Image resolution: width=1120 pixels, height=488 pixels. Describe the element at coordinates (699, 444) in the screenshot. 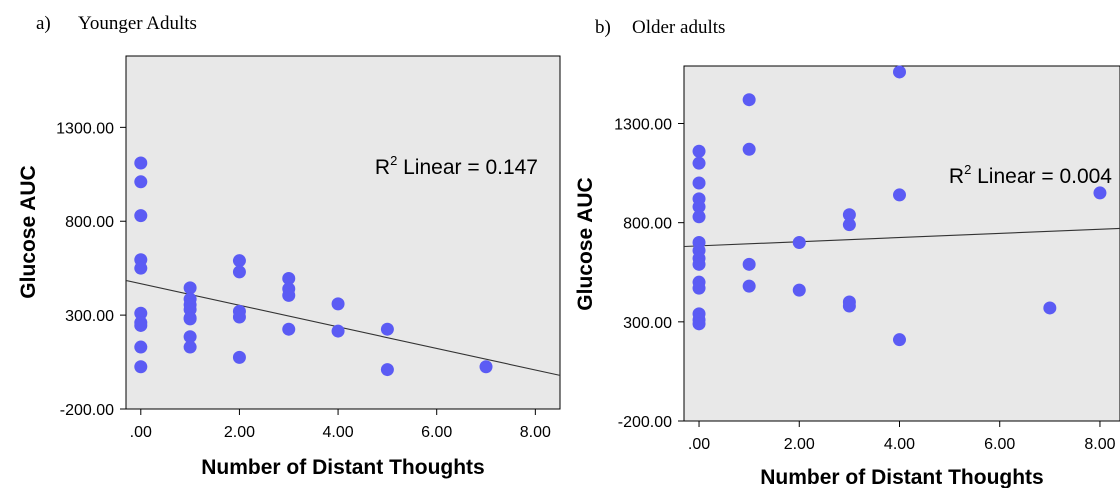

I see `panel-b-x-tick-label: .00` at that location.